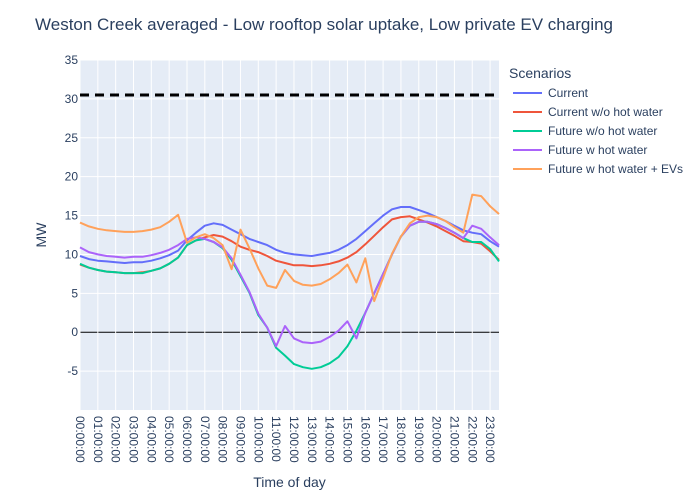 This screenshot has height=500, width=700. Describe the element at coordinates (294, 439) in the screenshot. I see `x-tick-label: 12:00:00` at that location.